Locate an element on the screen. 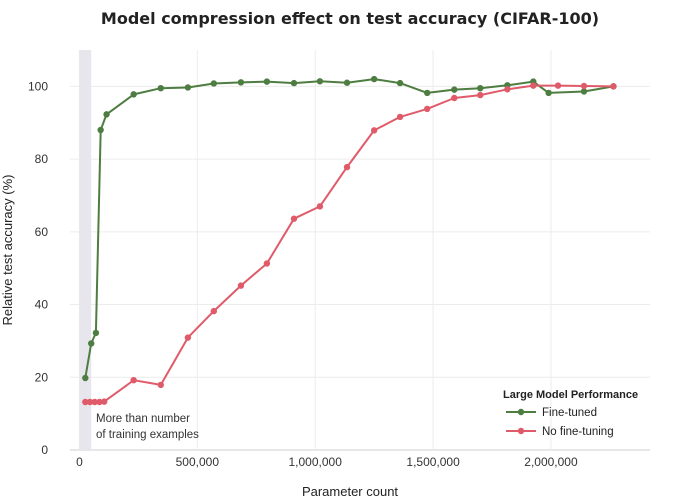 Image resolution: width=700 pixels, height=500 pixels. x-tick-label: 0 is located at coordinates (79, 462).